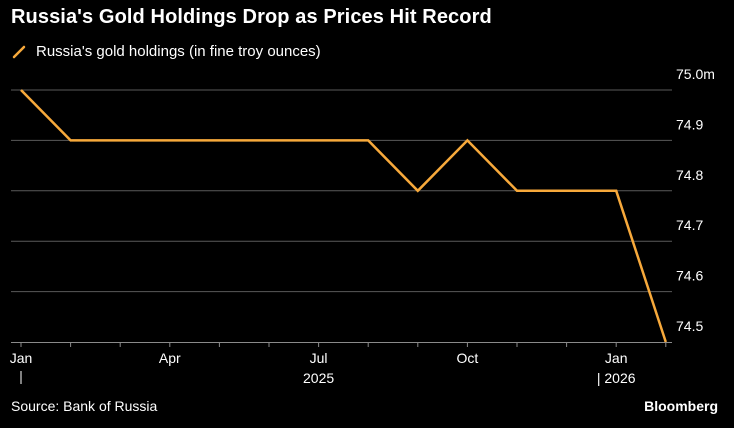  Describe the element at coordinates (689, 124) in the screenshot. I see `y-tick-label: 74.9` at that location.